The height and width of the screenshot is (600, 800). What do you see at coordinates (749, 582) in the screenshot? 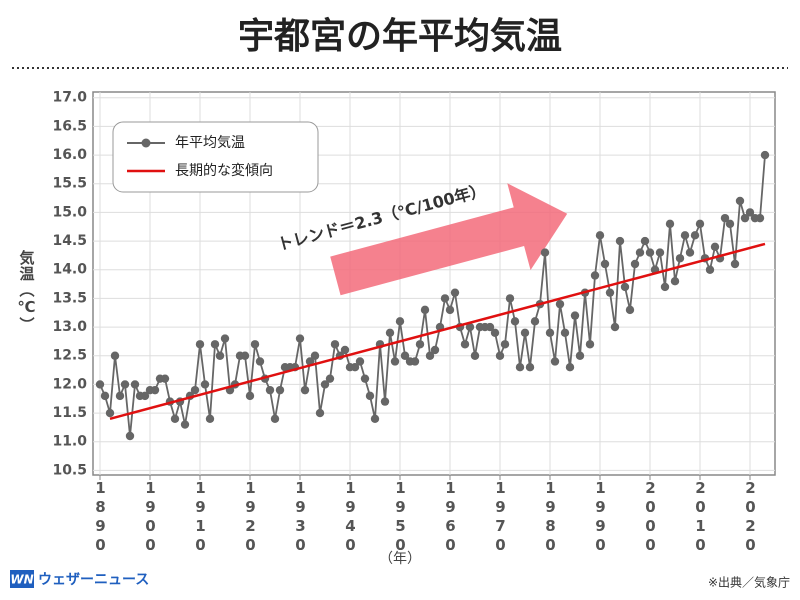
I see `source: ※出典／気象庁` at bounding box center [749, 582].